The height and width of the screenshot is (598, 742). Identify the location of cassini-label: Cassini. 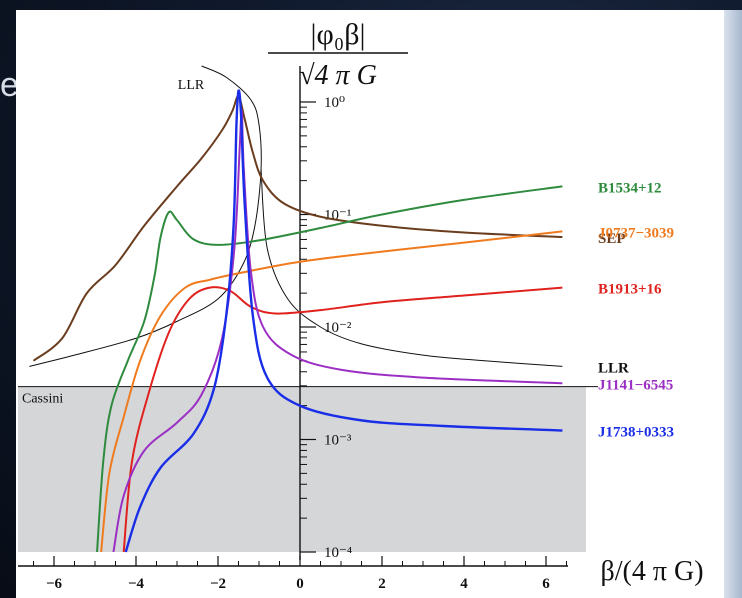
(42, 399).